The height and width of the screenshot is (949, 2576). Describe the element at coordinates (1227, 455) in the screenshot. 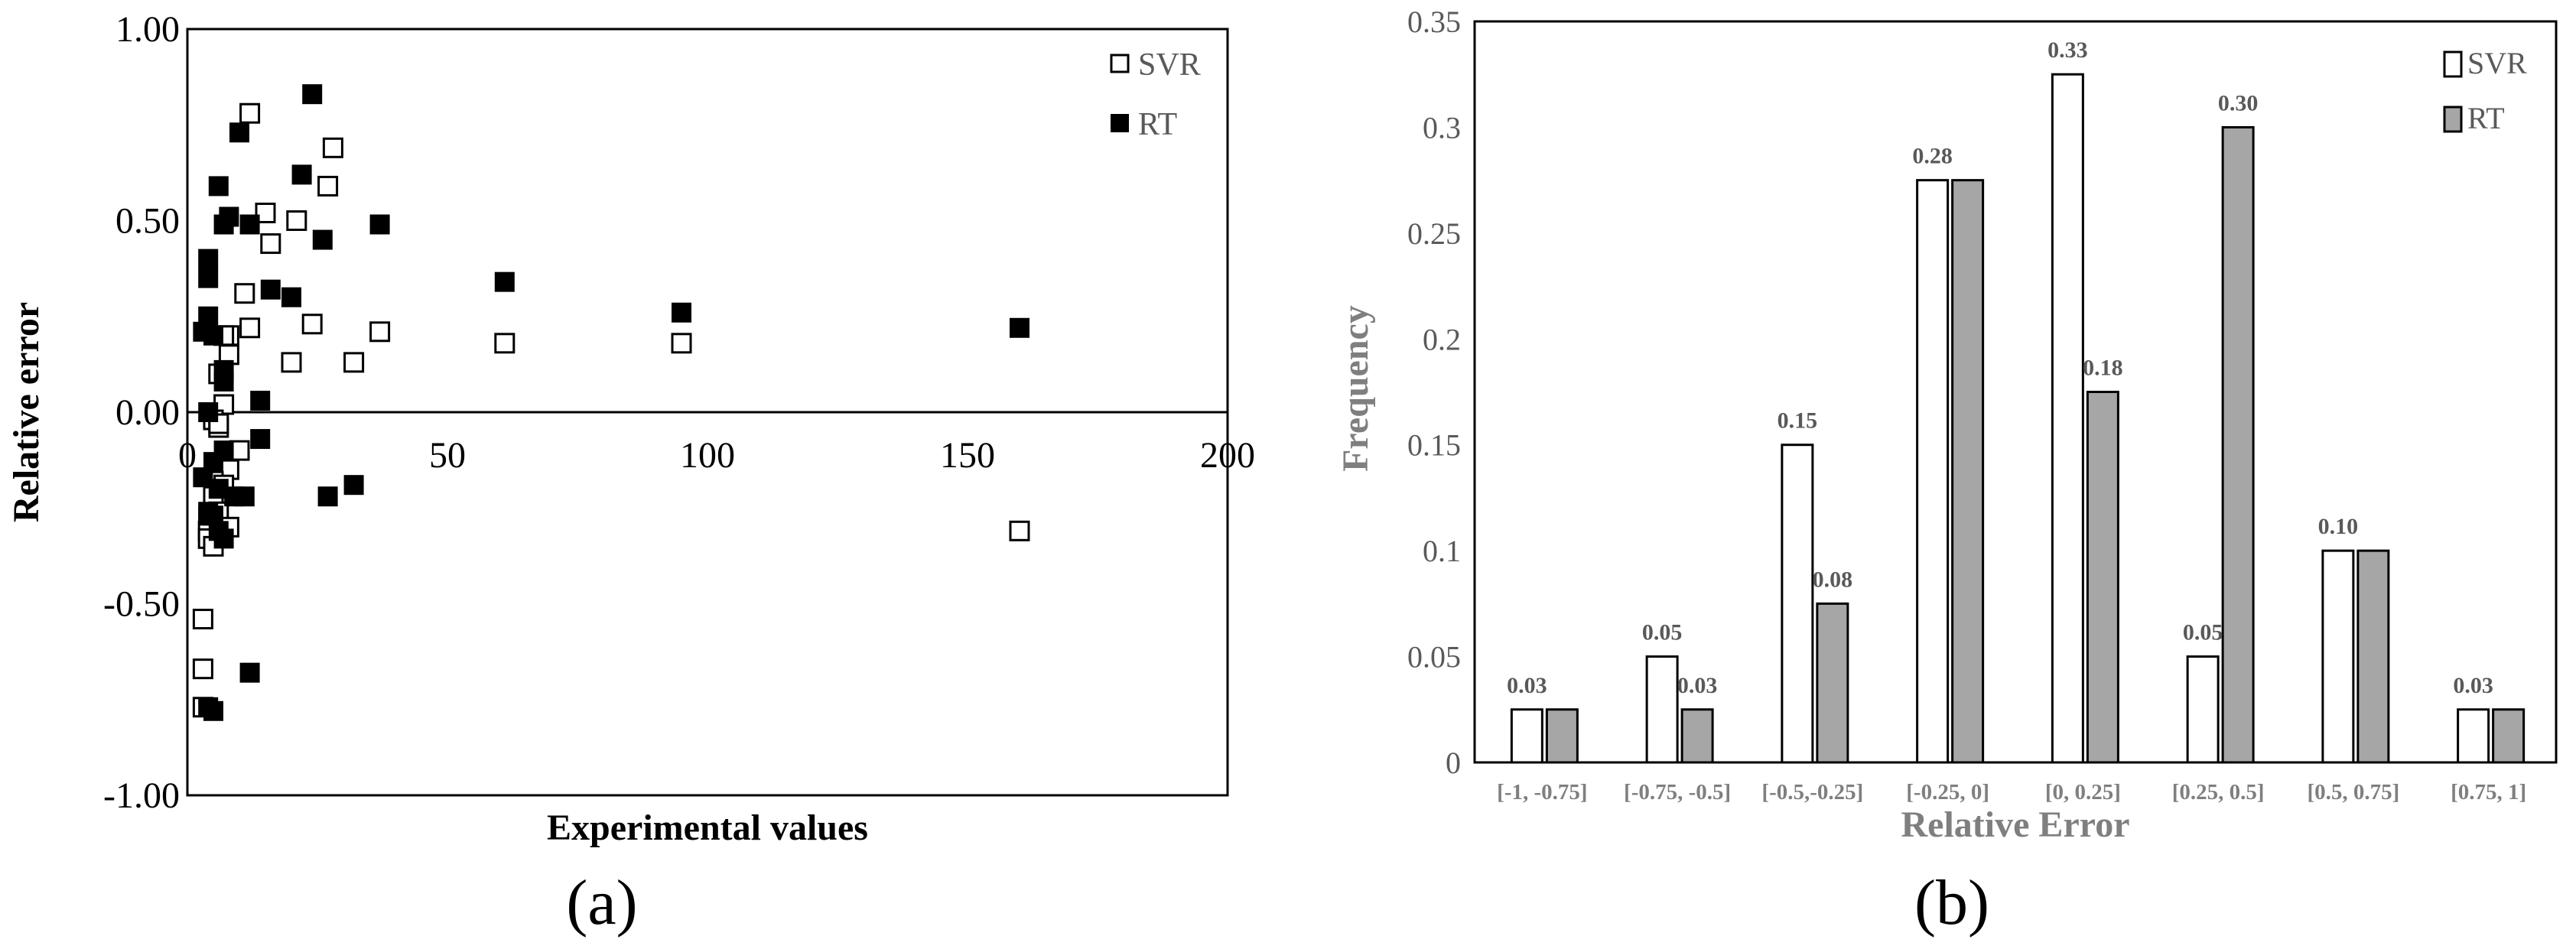

I see `x-tick-label: 200` at that location.